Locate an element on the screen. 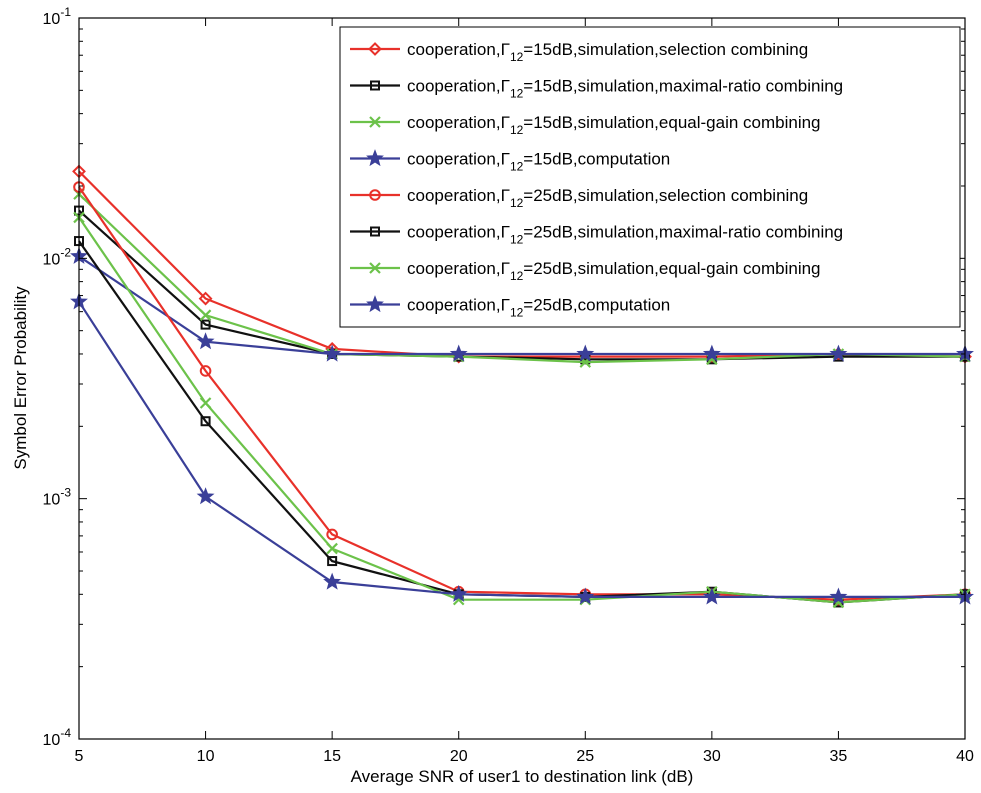 This screenshot has height=793, width=981. y-tick-label: 10⁻¹ is located at coordinates (57, 16).